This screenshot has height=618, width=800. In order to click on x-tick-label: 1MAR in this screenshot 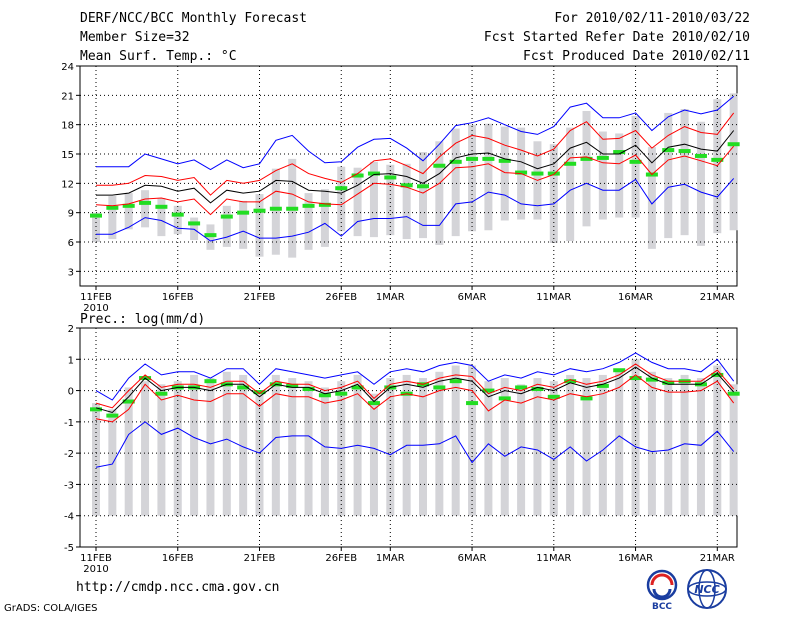, I will do `click(390, 297)`.